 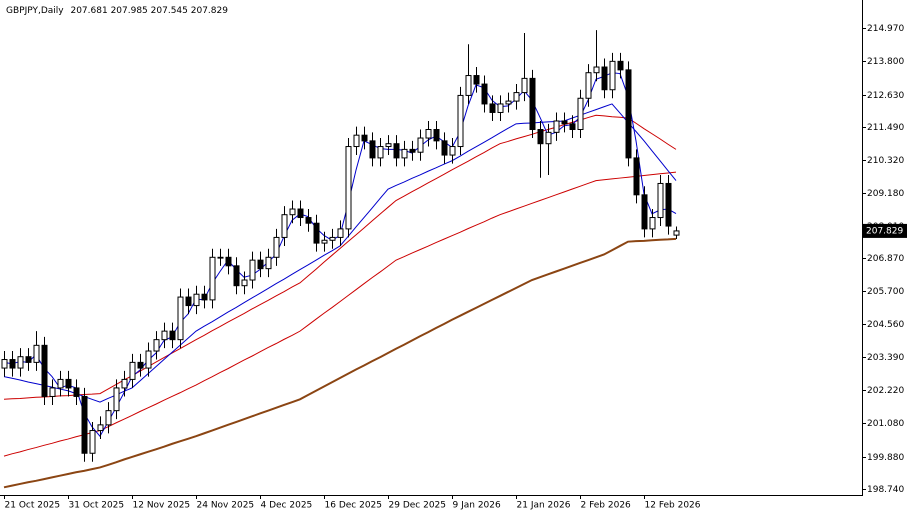 I want to click on x-tick-label: 21 Jan 2026, so click(x=544, y=506).